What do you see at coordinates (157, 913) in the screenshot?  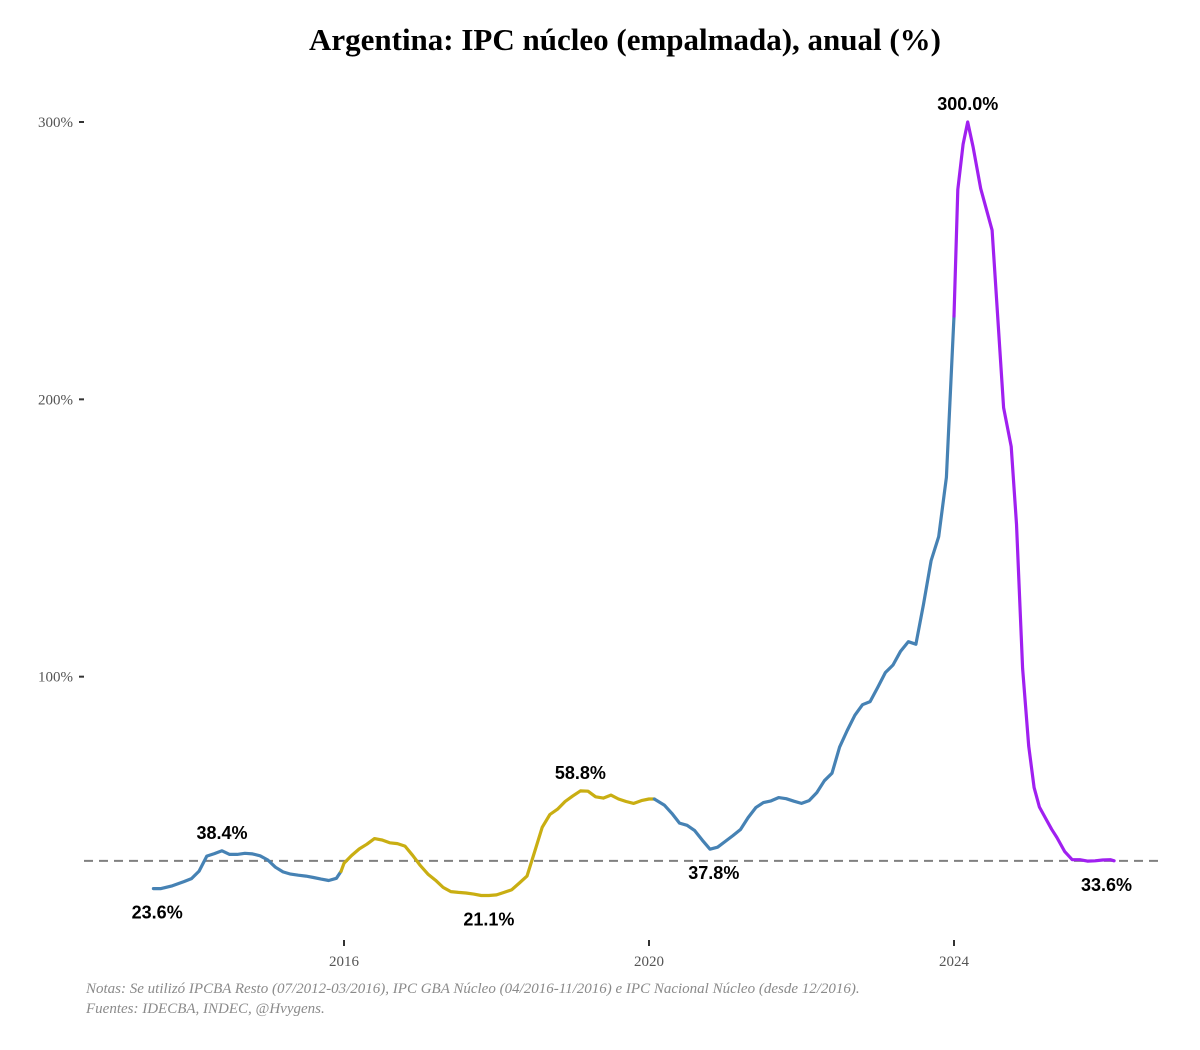 I see `data-label: 23.6%` at bounding box center [157, 913].